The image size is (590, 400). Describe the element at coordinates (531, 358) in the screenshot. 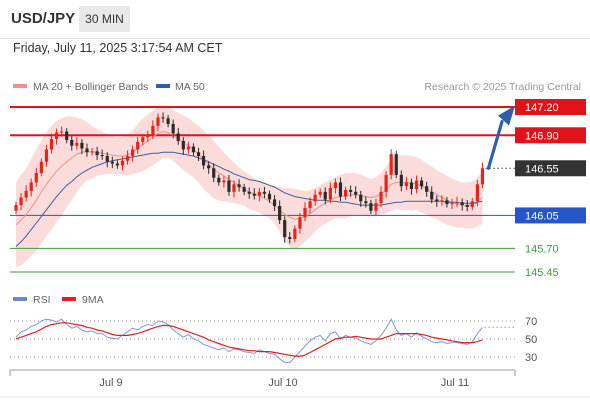

I see `rsi-tick-30: 30` at that location.